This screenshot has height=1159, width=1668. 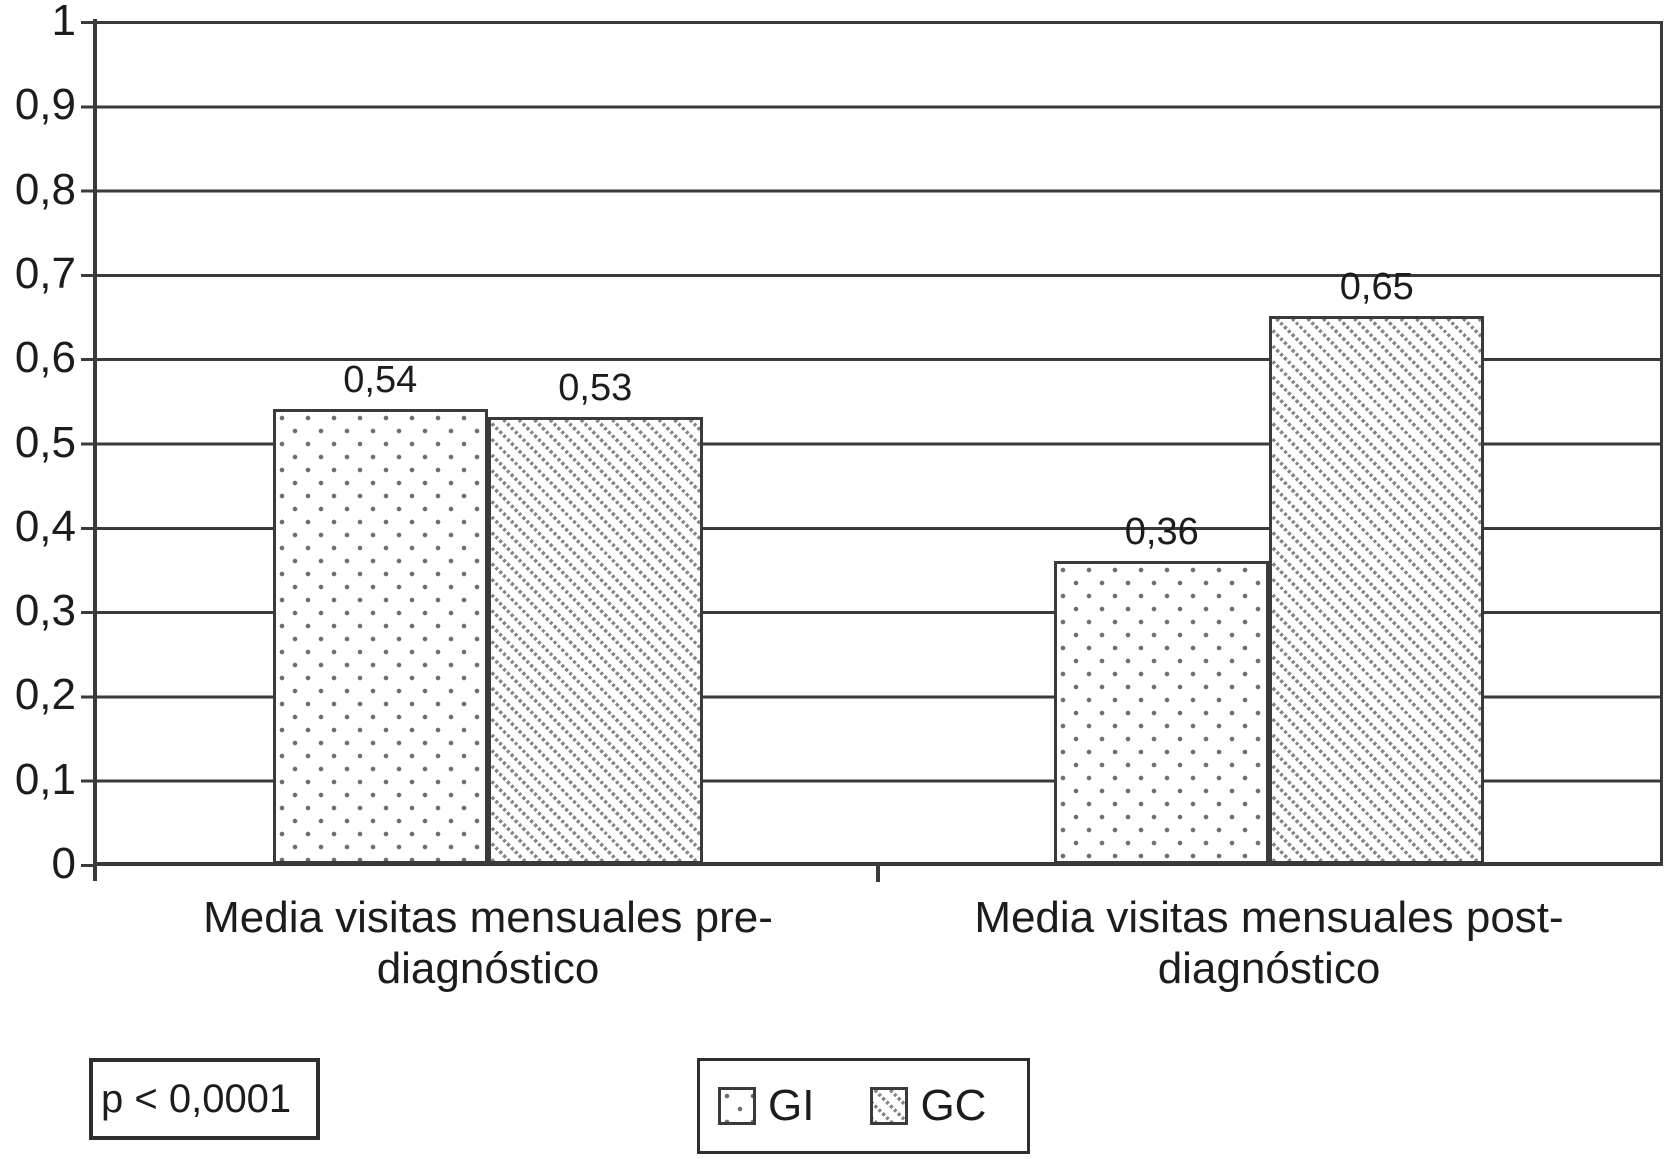 I want to click on y-tick-label: 0,8, so click(x=45, y=189).